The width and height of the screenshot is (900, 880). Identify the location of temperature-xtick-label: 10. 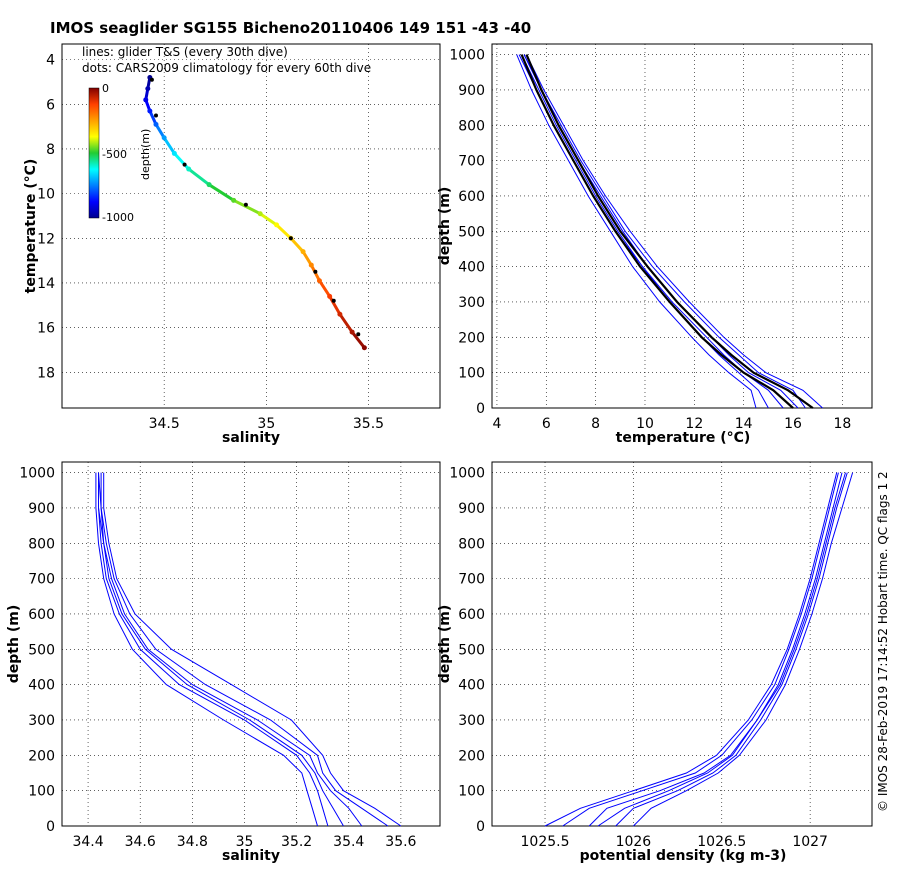
(645, 424).